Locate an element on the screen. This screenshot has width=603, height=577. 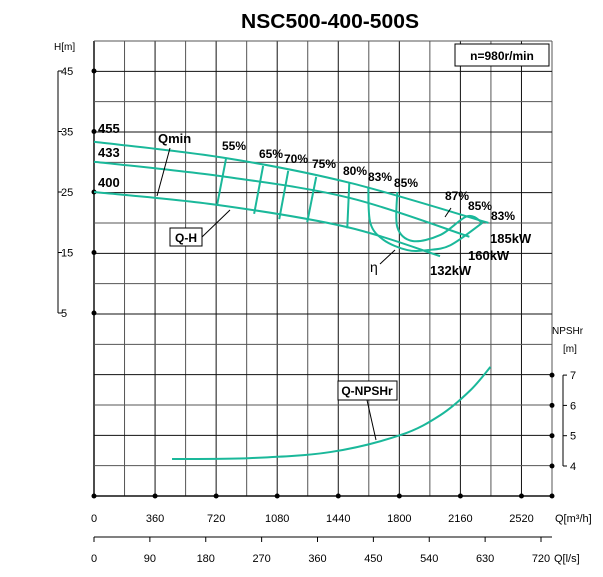
x-tick-label: 2160 is located at coordinates (460, 519).